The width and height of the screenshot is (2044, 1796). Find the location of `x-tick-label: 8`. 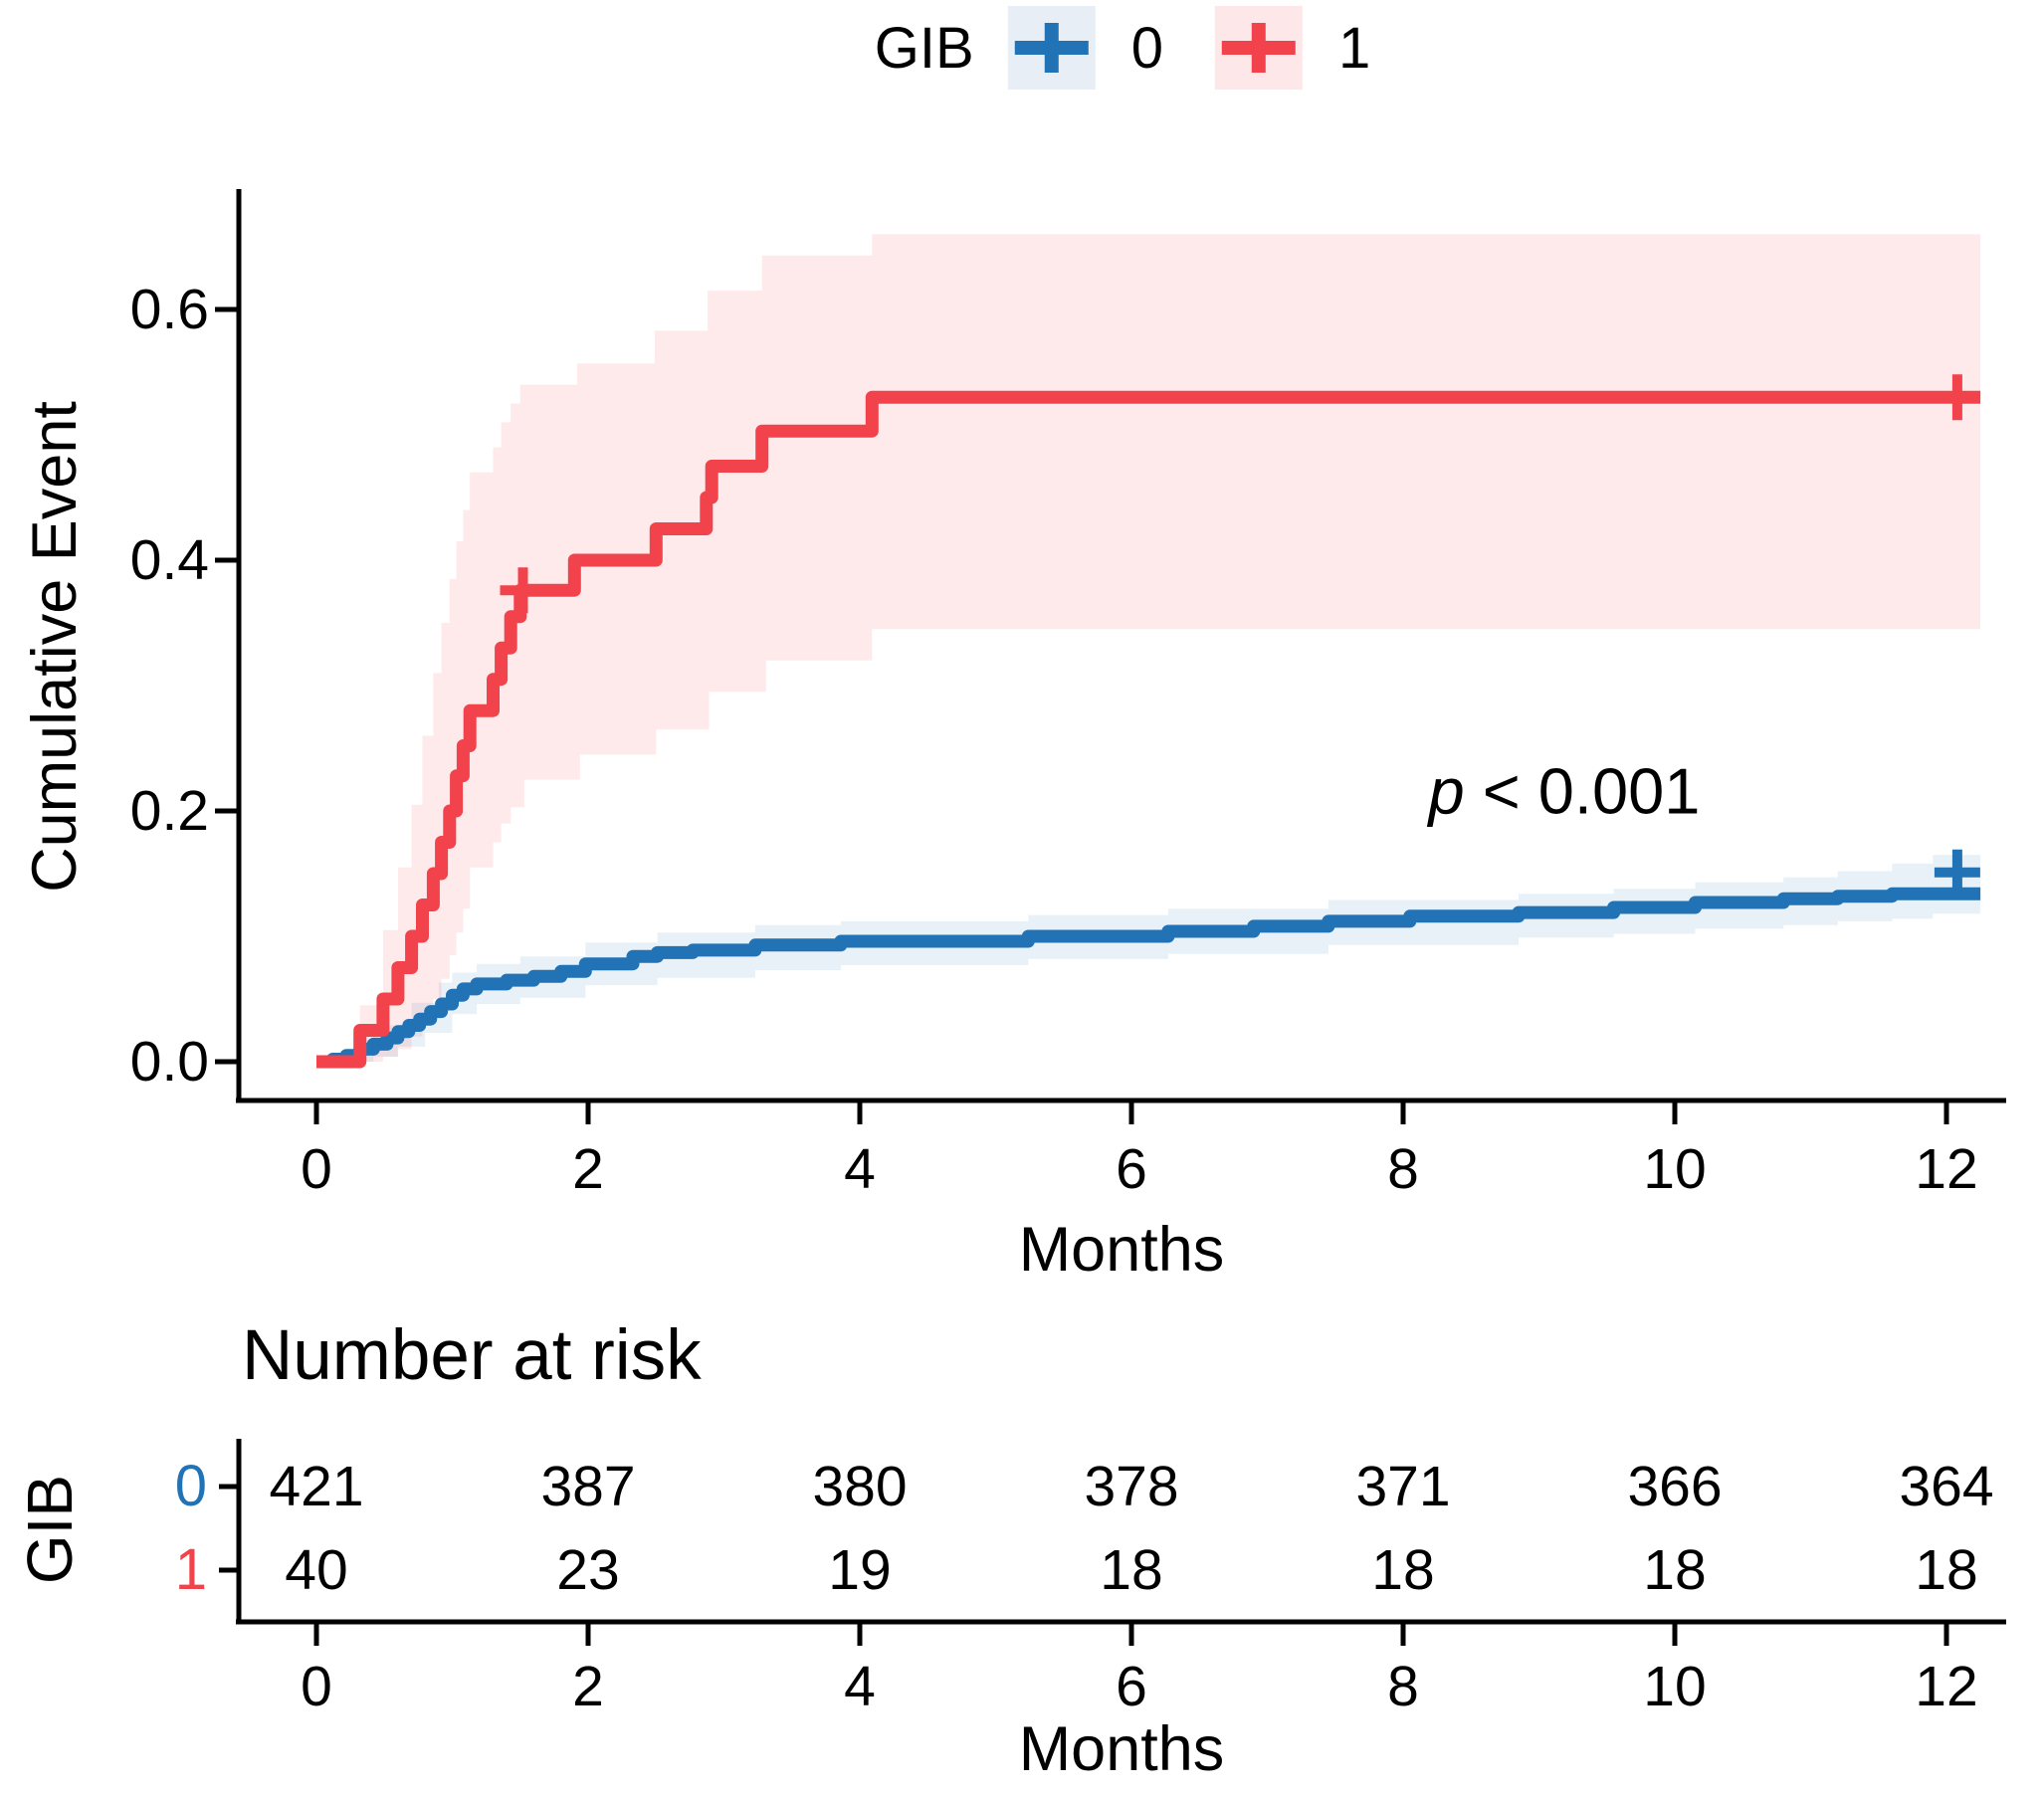

x-tick-label: 8 is located at coordinates (1403, 1169).